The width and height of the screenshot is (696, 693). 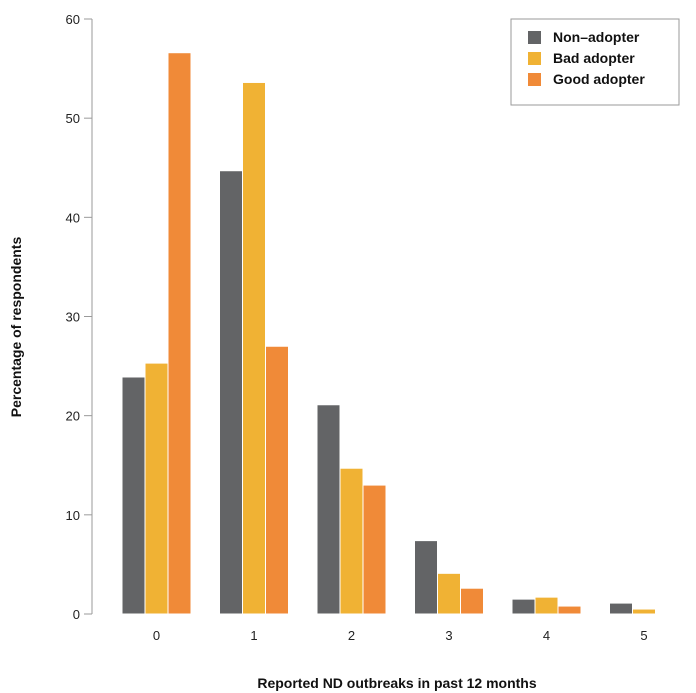 What do you see at coordinates (643, 635) in the screenshot?
I see `x-tick-label: 5` at bounding box center [643, 635].